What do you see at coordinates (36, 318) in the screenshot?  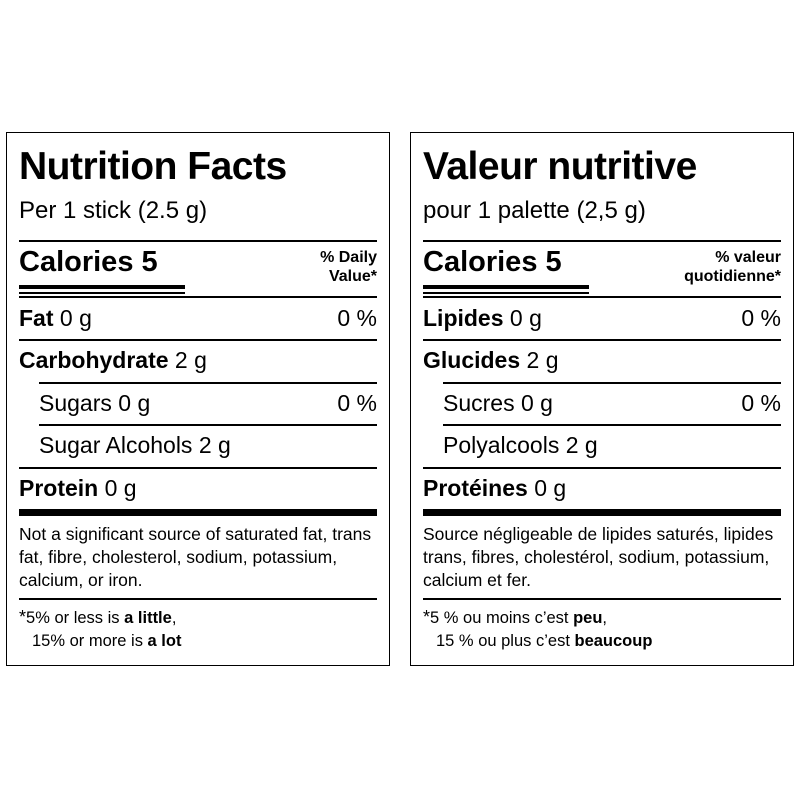 I see `nutrient-name: Fat` at bounding box center [36, 318].